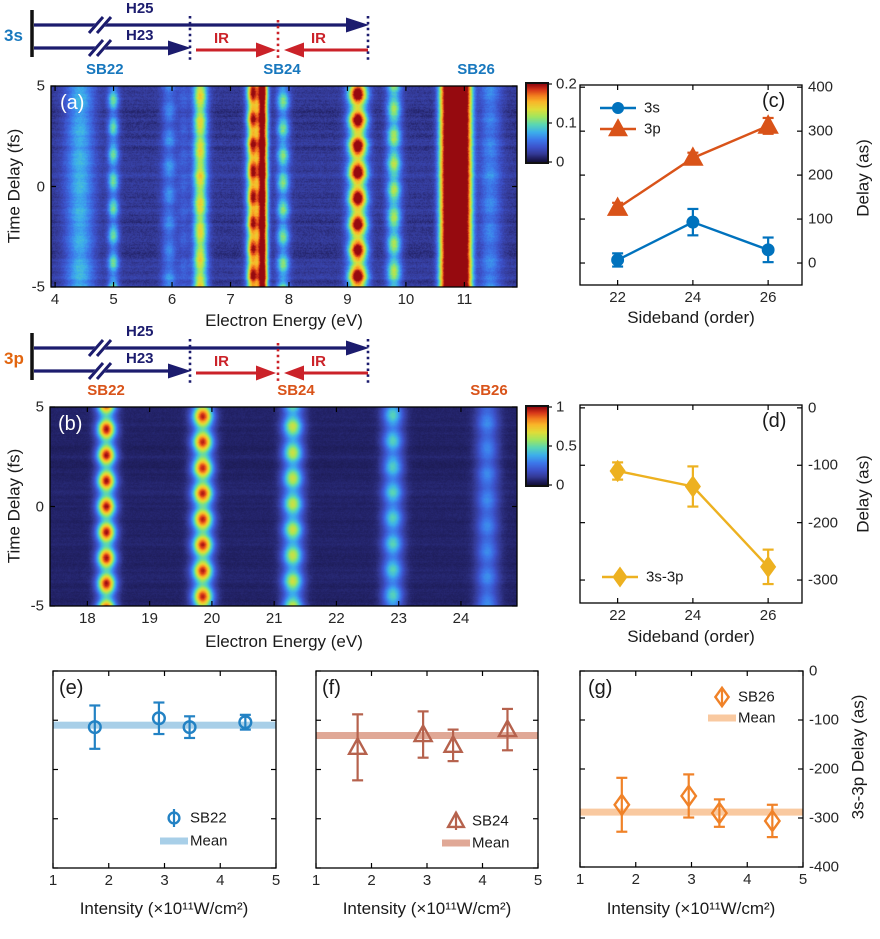 This screenshot has height=939, width=880. I want to click on sideband-label-sb24: SB24, so click(296, 390).